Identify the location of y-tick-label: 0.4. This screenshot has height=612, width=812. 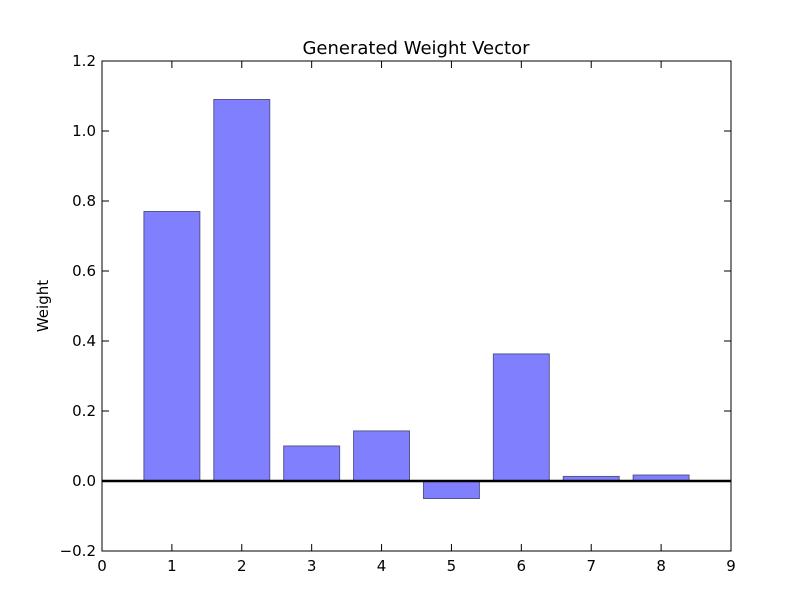
(84, 341).